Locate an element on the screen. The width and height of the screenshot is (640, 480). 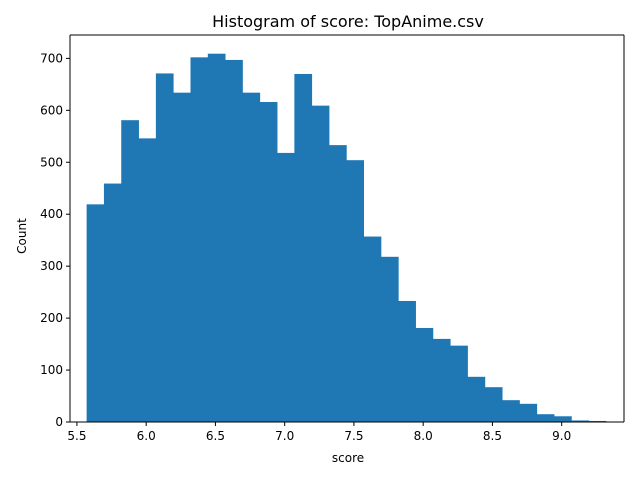
y-tick-label: 700 is located at coordinates (51, 58).